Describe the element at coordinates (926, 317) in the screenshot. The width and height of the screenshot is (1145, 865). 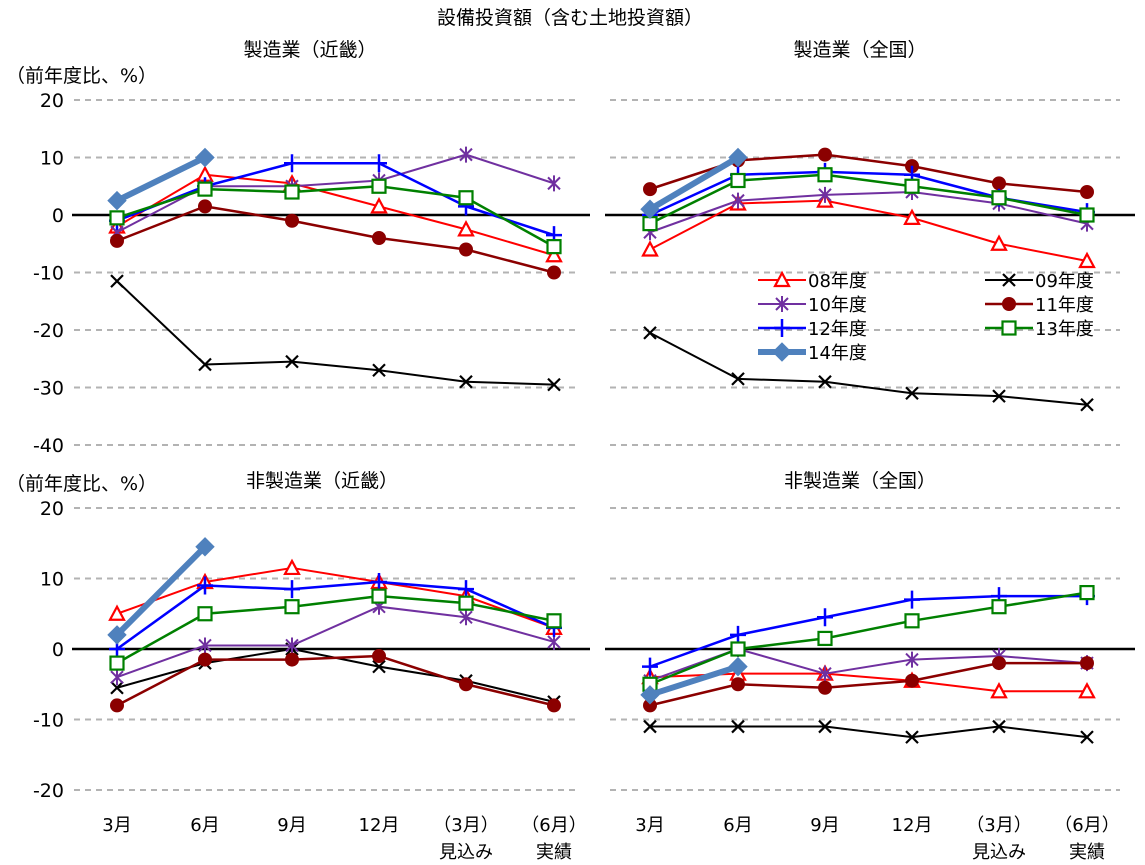
I see `legend: 08年度 09年度 10年度 11年度 12年度 13年度 14年度` at that location.